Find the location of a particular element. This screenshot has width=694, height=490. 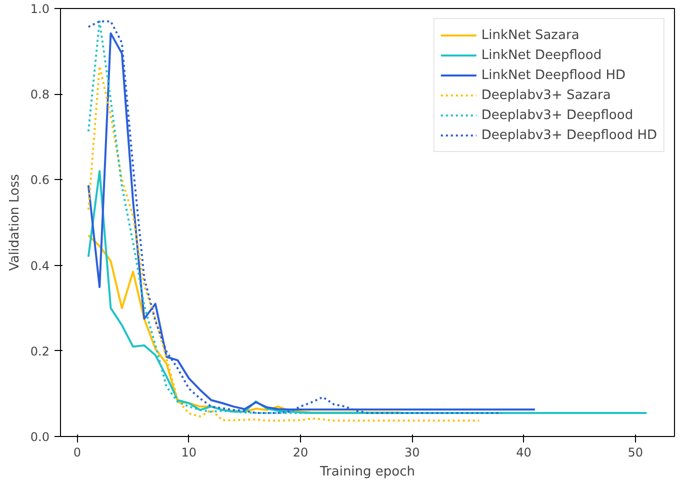

x-tick-label: 10 is located at coordinates (189, 453).